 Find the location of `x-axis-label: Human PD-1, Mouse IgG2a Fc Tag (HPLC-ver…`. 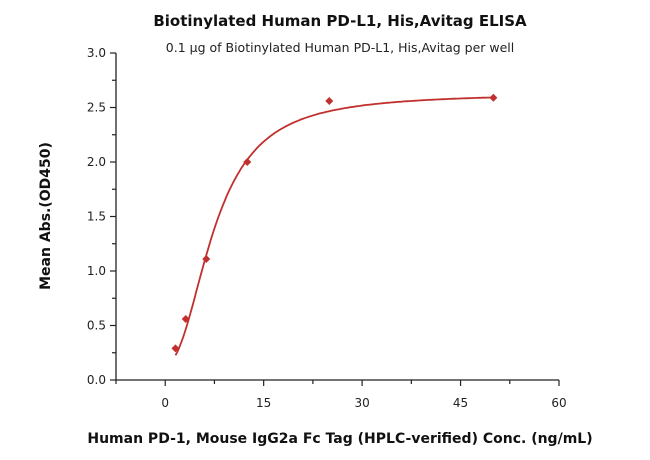

x-axis-label: Human PD-1, Mouse IgG2a Fc Tag (HPLC-ver… is located at coordinates (339, 439).